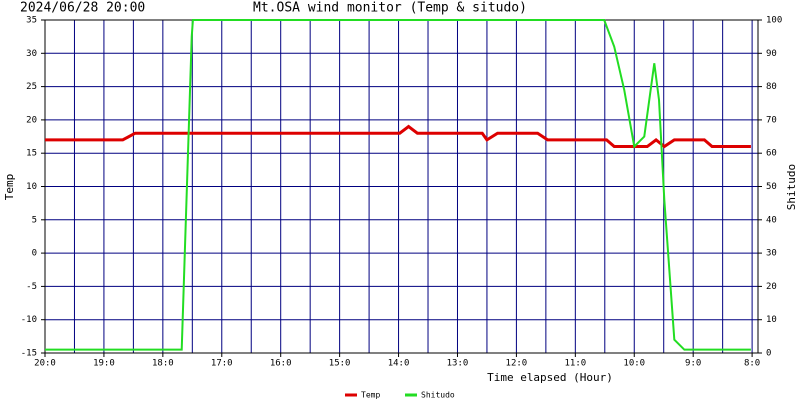  I want to click on y2-tick-label: 60, so click(771, 154).